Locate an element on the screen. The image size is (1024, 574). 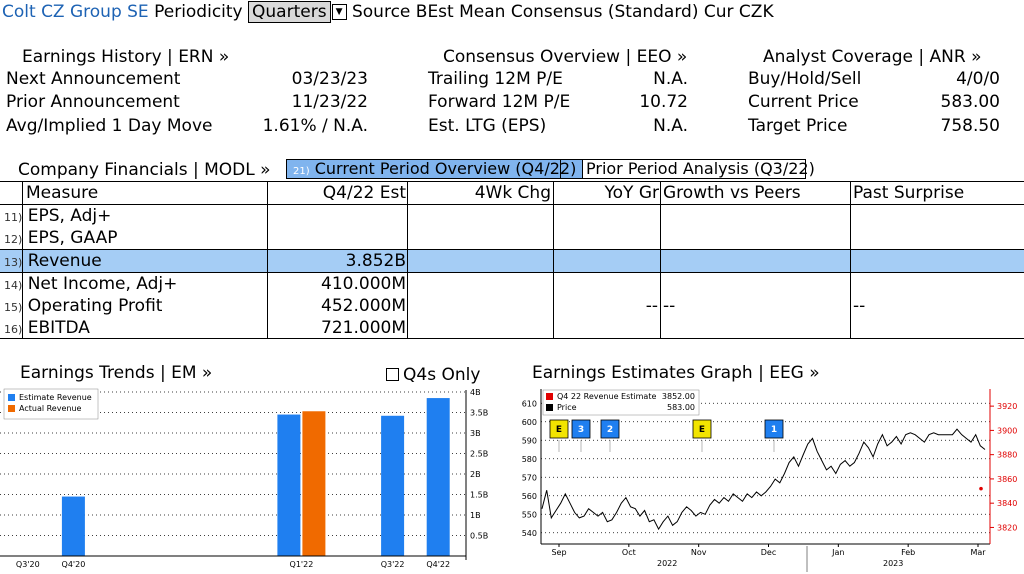
q4-only-toggle: Q4s Only is located at coordinates (433, 375).